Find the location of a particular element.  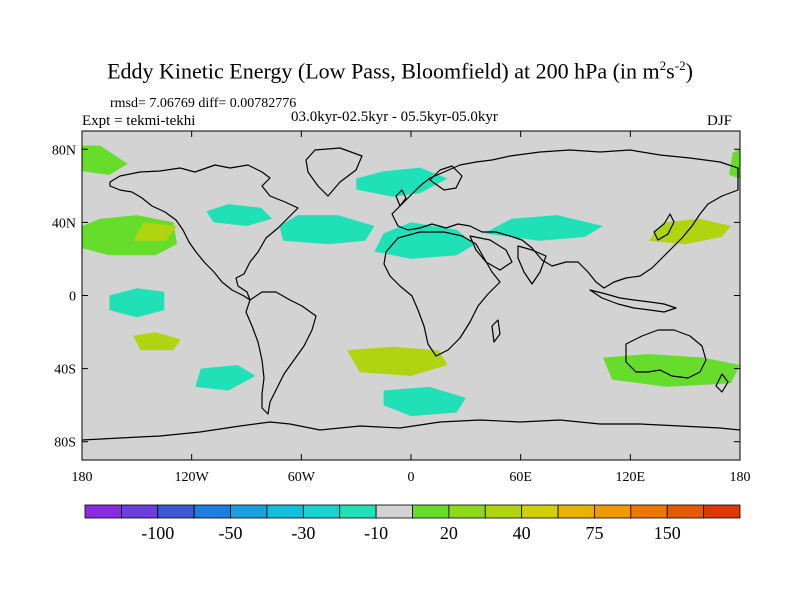

y-tick-label: 40N is located at coordinates (64, 223).